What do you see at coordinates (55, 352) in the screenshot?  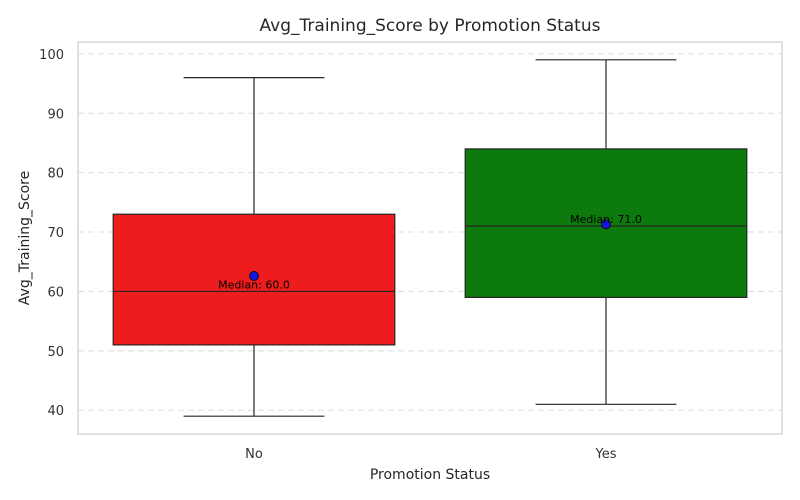 I see `y-tick-label: 50` at bounding box center [55, 352].